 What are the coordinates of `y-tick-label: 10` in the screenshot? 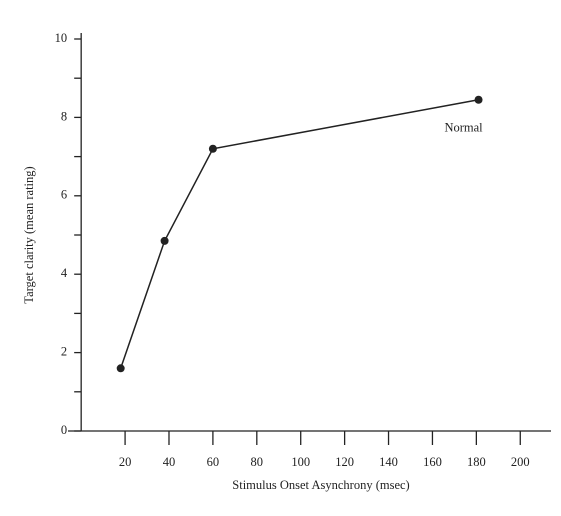 It's located at (61, 38).